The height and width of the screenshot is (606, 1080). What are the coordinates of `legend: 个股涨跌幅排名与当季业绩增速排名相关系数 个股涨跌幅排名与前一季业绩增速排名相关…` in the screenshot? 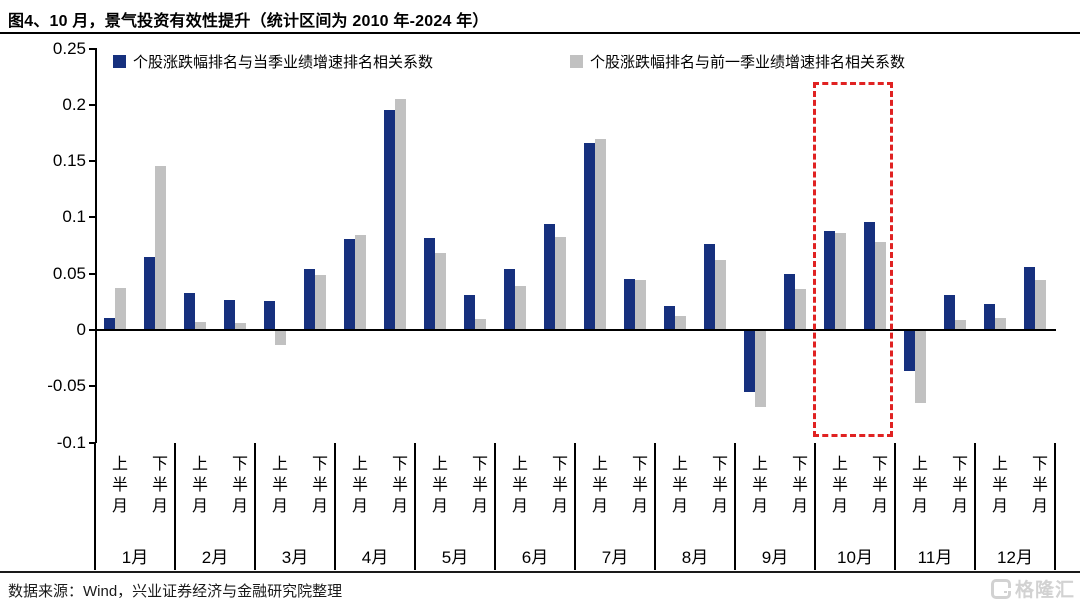 It's located at (540, 61).